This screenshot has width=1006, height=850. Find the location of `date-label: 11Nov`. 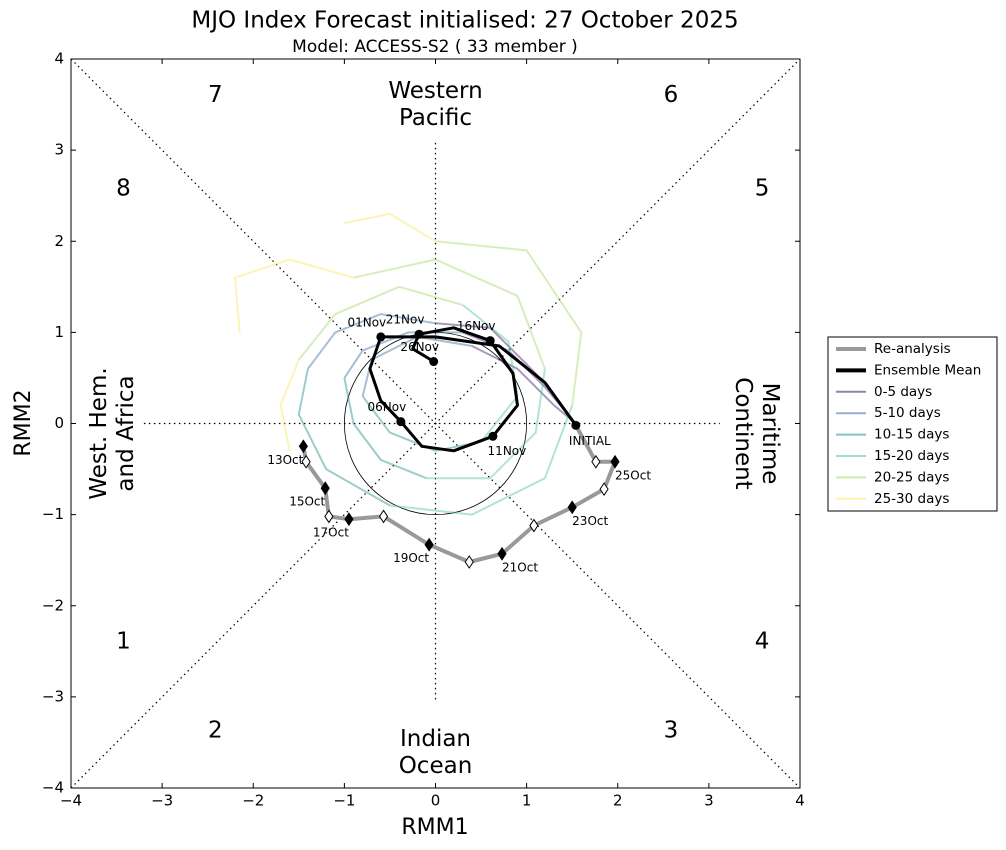

date-label: 11Nov is located at coordinates (507, 451).